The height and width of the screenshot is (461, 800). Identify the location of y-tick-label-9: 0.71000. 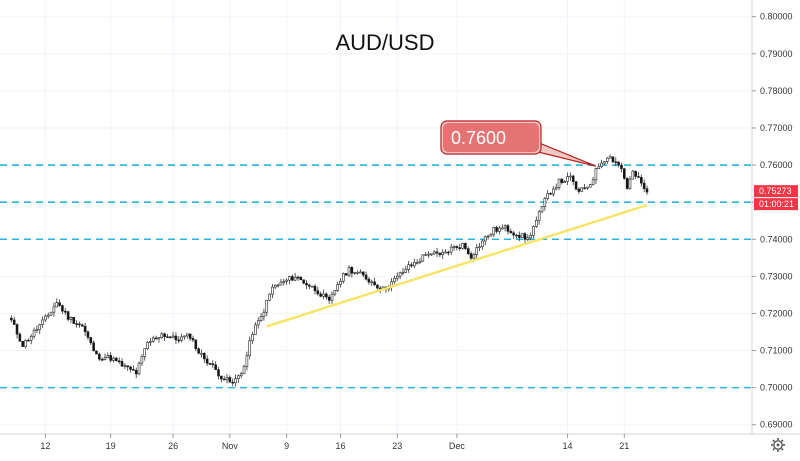
(776, 351).